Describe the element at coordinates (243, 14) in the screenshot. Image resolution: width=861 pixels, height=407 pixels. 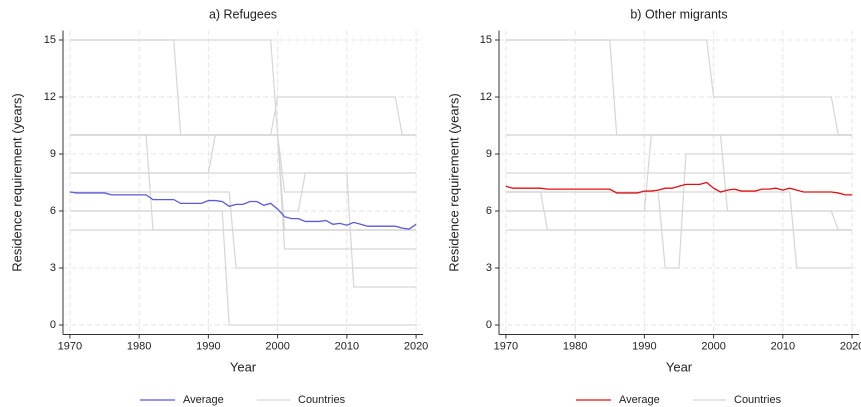
I see `panel-title: a) Refugees` at that location.